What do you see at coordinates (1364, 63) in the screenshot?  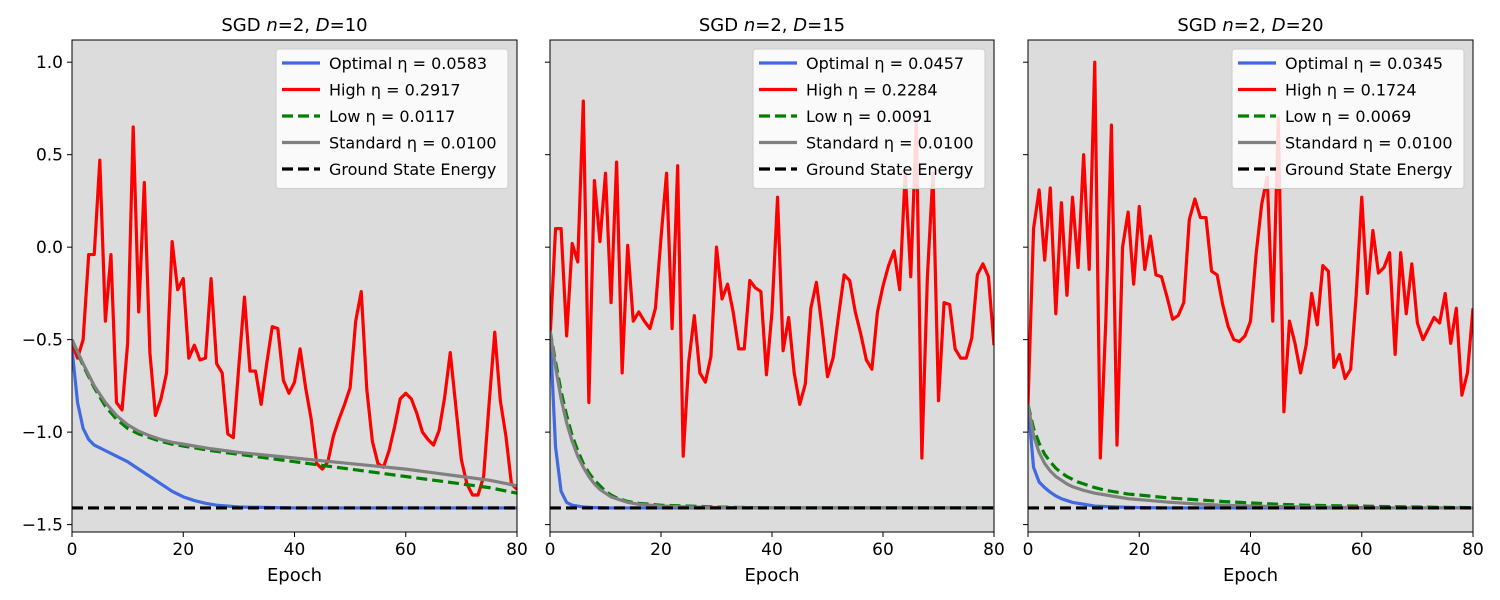 I see `legend-entry: Optimal η = 0.0345` at bounding box center [1364, 63].